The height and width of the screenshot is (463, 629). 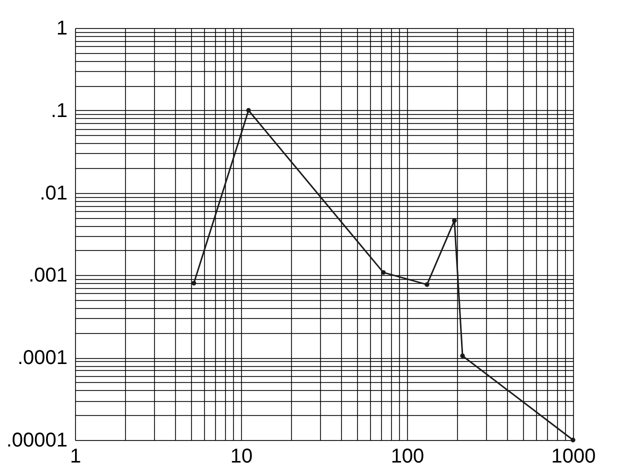 What do you see at coordinates (62, 29) in the screenshot?
I see `y-tick-label: 1` at bounding box center [62, 29].